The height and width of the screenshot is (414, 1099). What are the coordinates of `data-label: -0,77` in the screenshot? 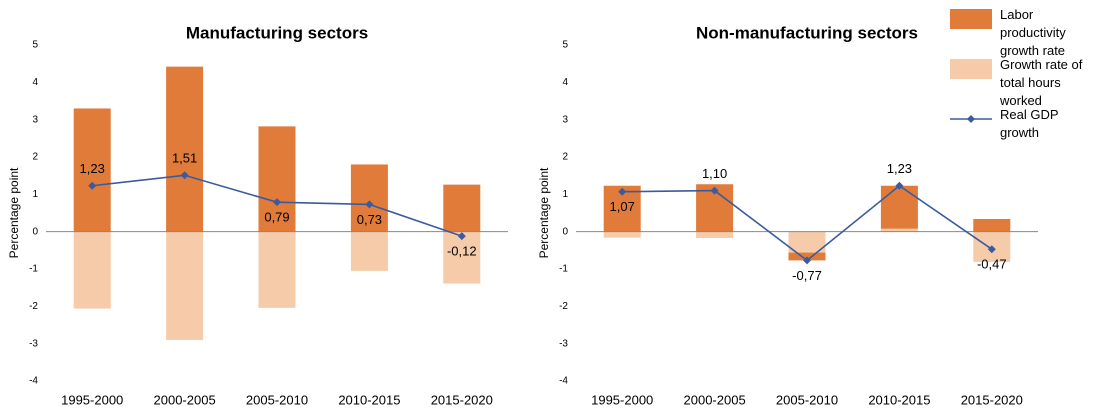 It's located at (807, 275).